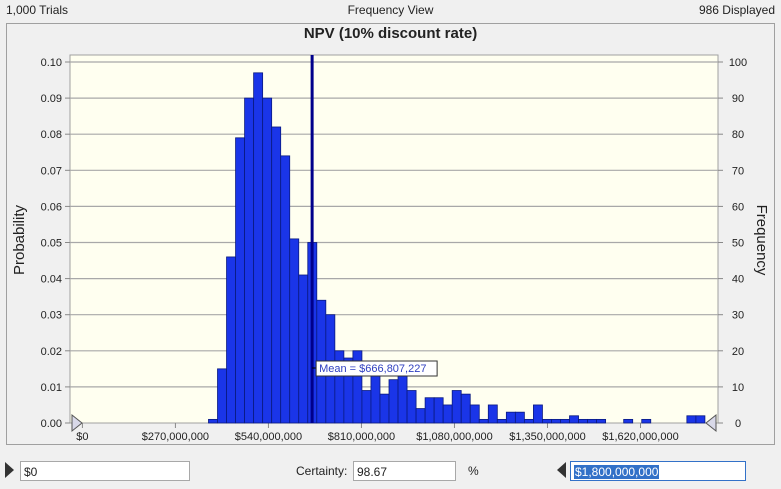  Describe the element at coordinates (738, 280) in the screenshot. I see `y-tick-label-right: 40` at that location.